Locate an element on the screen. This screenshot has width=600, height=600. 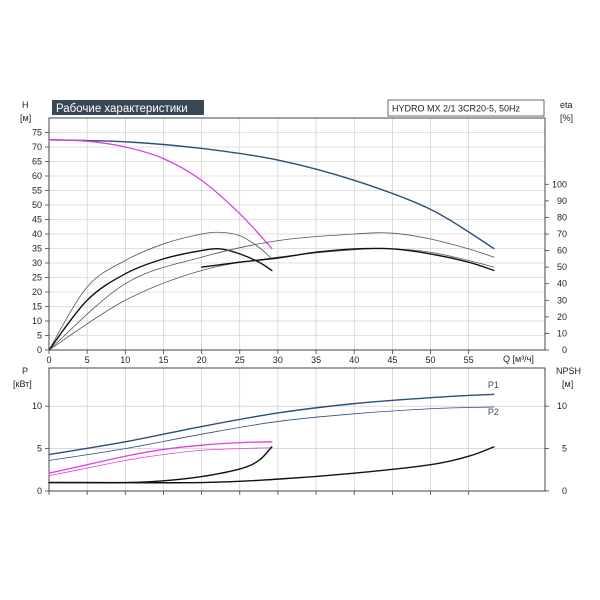
y2-tick-label: 70 is located at coordinates (562, 234).